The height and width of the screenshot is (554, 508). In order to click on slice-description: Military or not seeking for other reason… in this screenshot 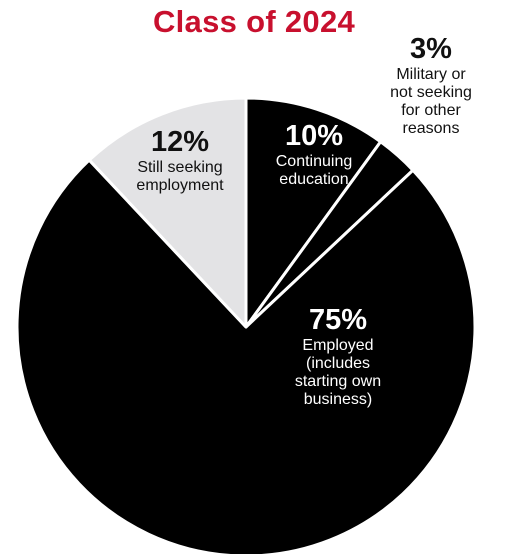, I will do `click(431, 101)`.